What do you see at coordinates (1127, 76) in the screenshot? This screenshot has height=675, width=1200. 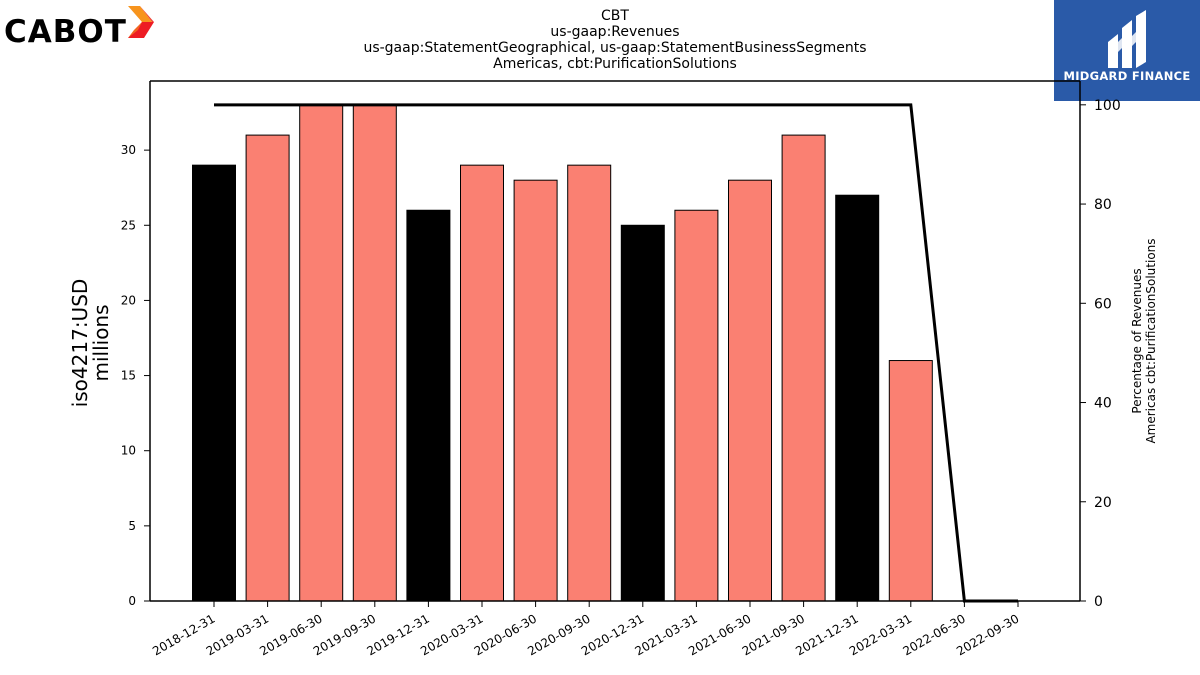 I see `provider-logo-text: MIDGARD FINANCE` at bounding box center [1127, 76].